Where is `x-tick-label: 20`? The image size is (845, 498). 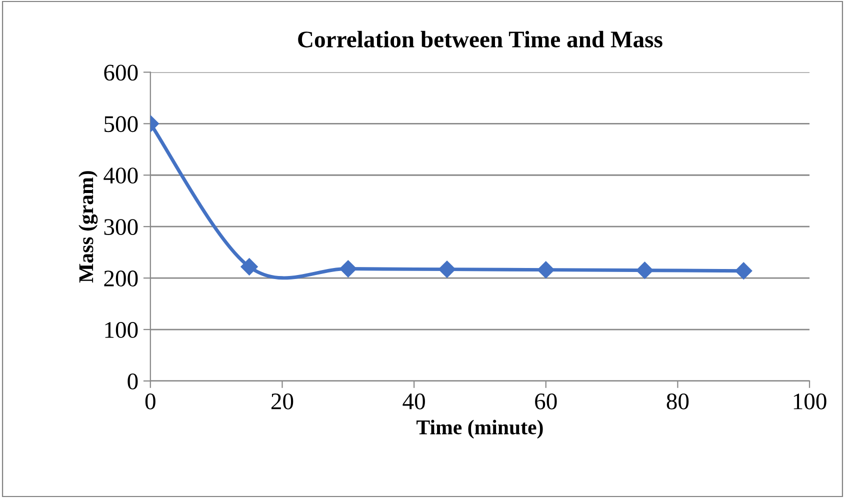 x-tick-label: 20 is located at coordinates (282, 401).